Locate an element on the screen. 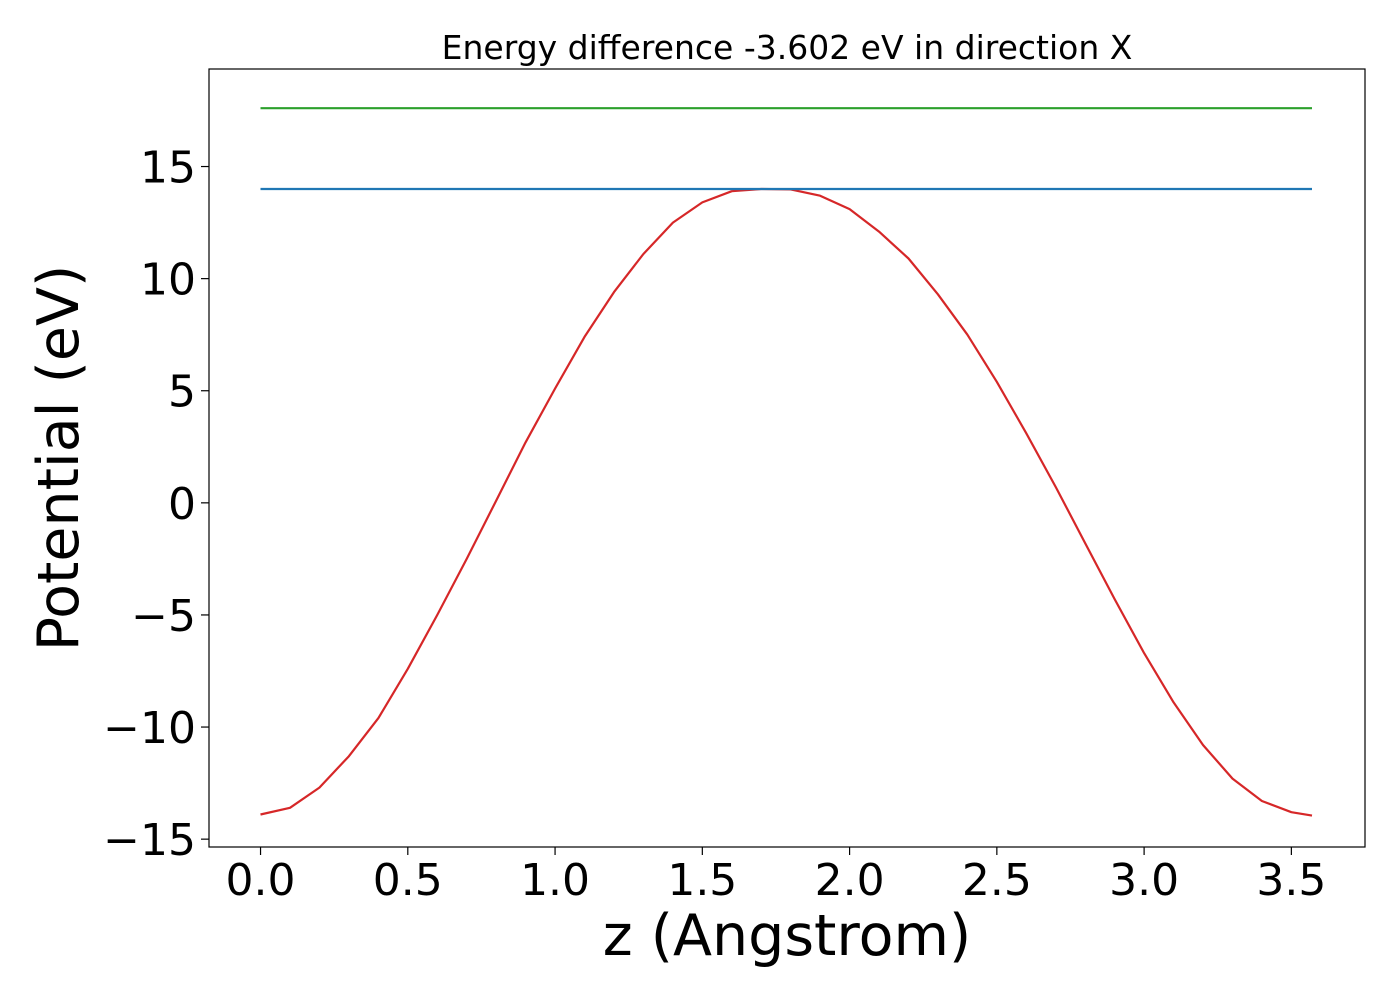 Image resolution: width=1400 pixels, height=1000 pixels. x-tick-label: 0.0 is located at coordinates (261, 880).